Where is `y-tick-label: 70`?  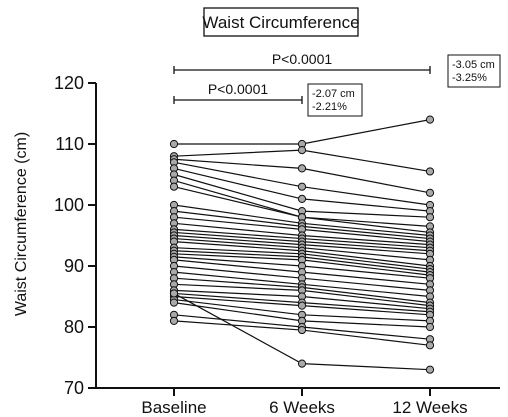 y-tick-label: 70 is located at coordinates (74, 388).